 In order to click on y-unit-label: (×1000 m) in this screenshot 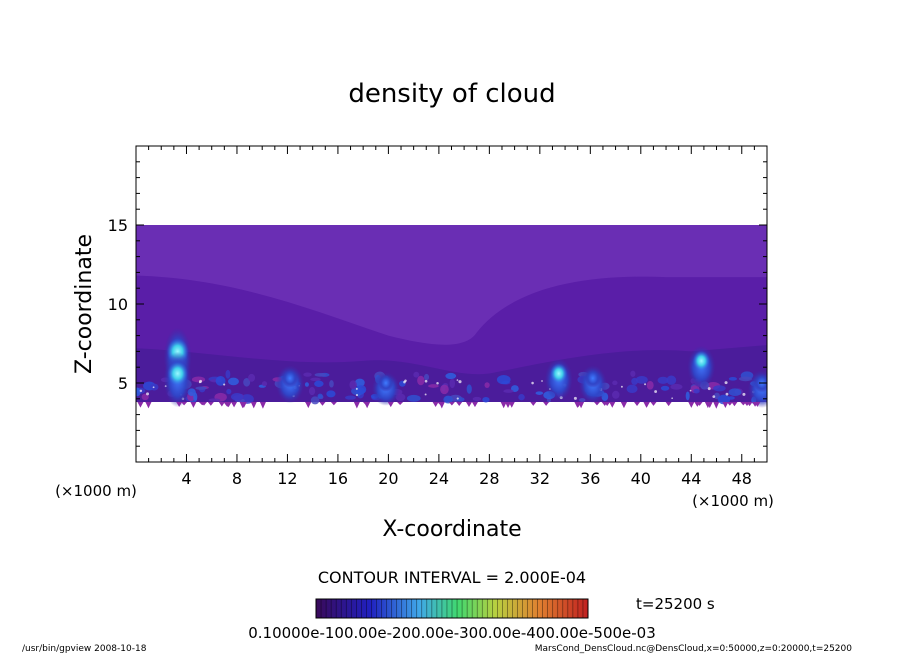, I will do `click(96, 491)`.